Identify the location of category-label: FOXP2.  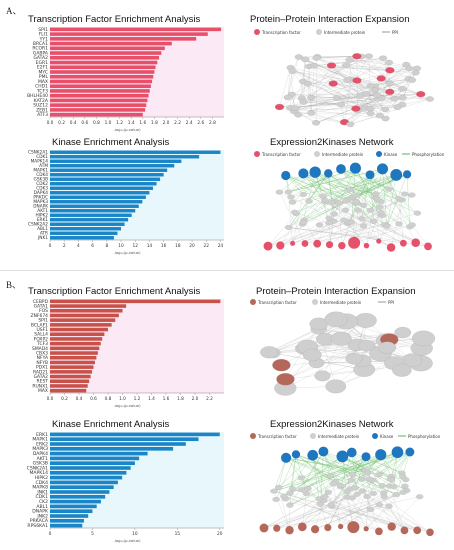
(41, 339).